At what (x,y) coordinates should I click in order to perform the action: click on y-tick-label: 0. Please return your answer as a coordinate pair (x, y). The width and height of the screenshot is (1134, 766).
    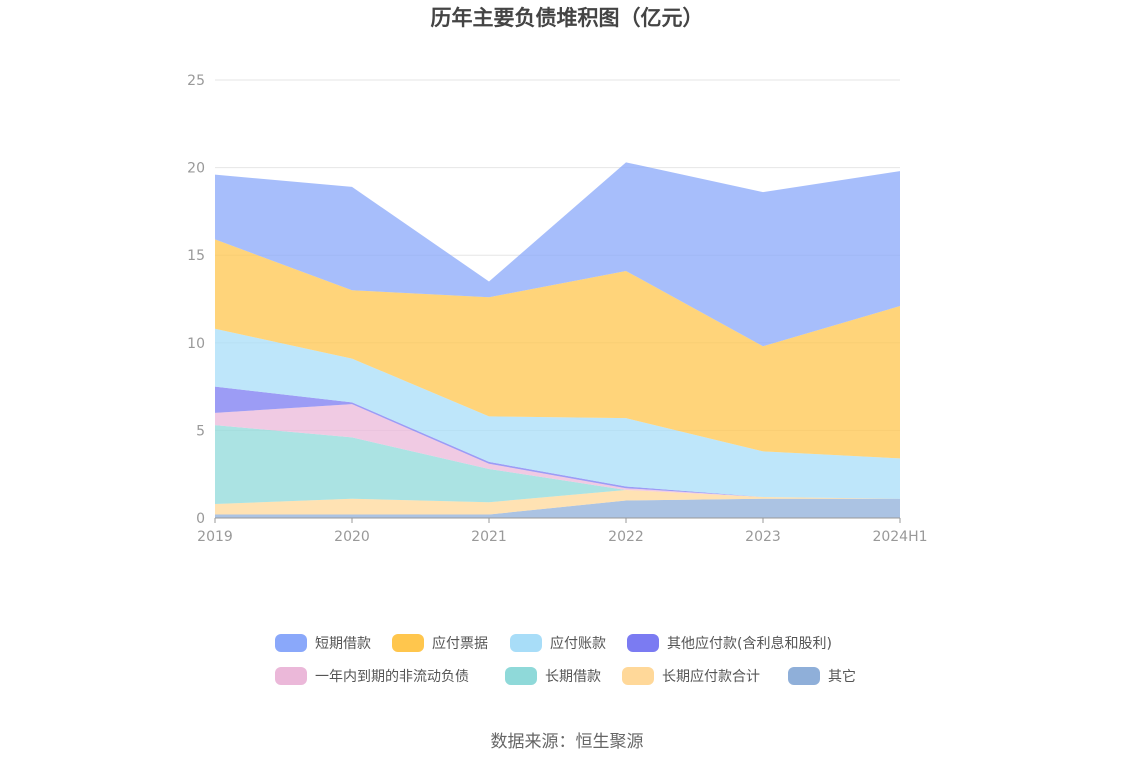
    Looking at the image, I should click on (200, 519).